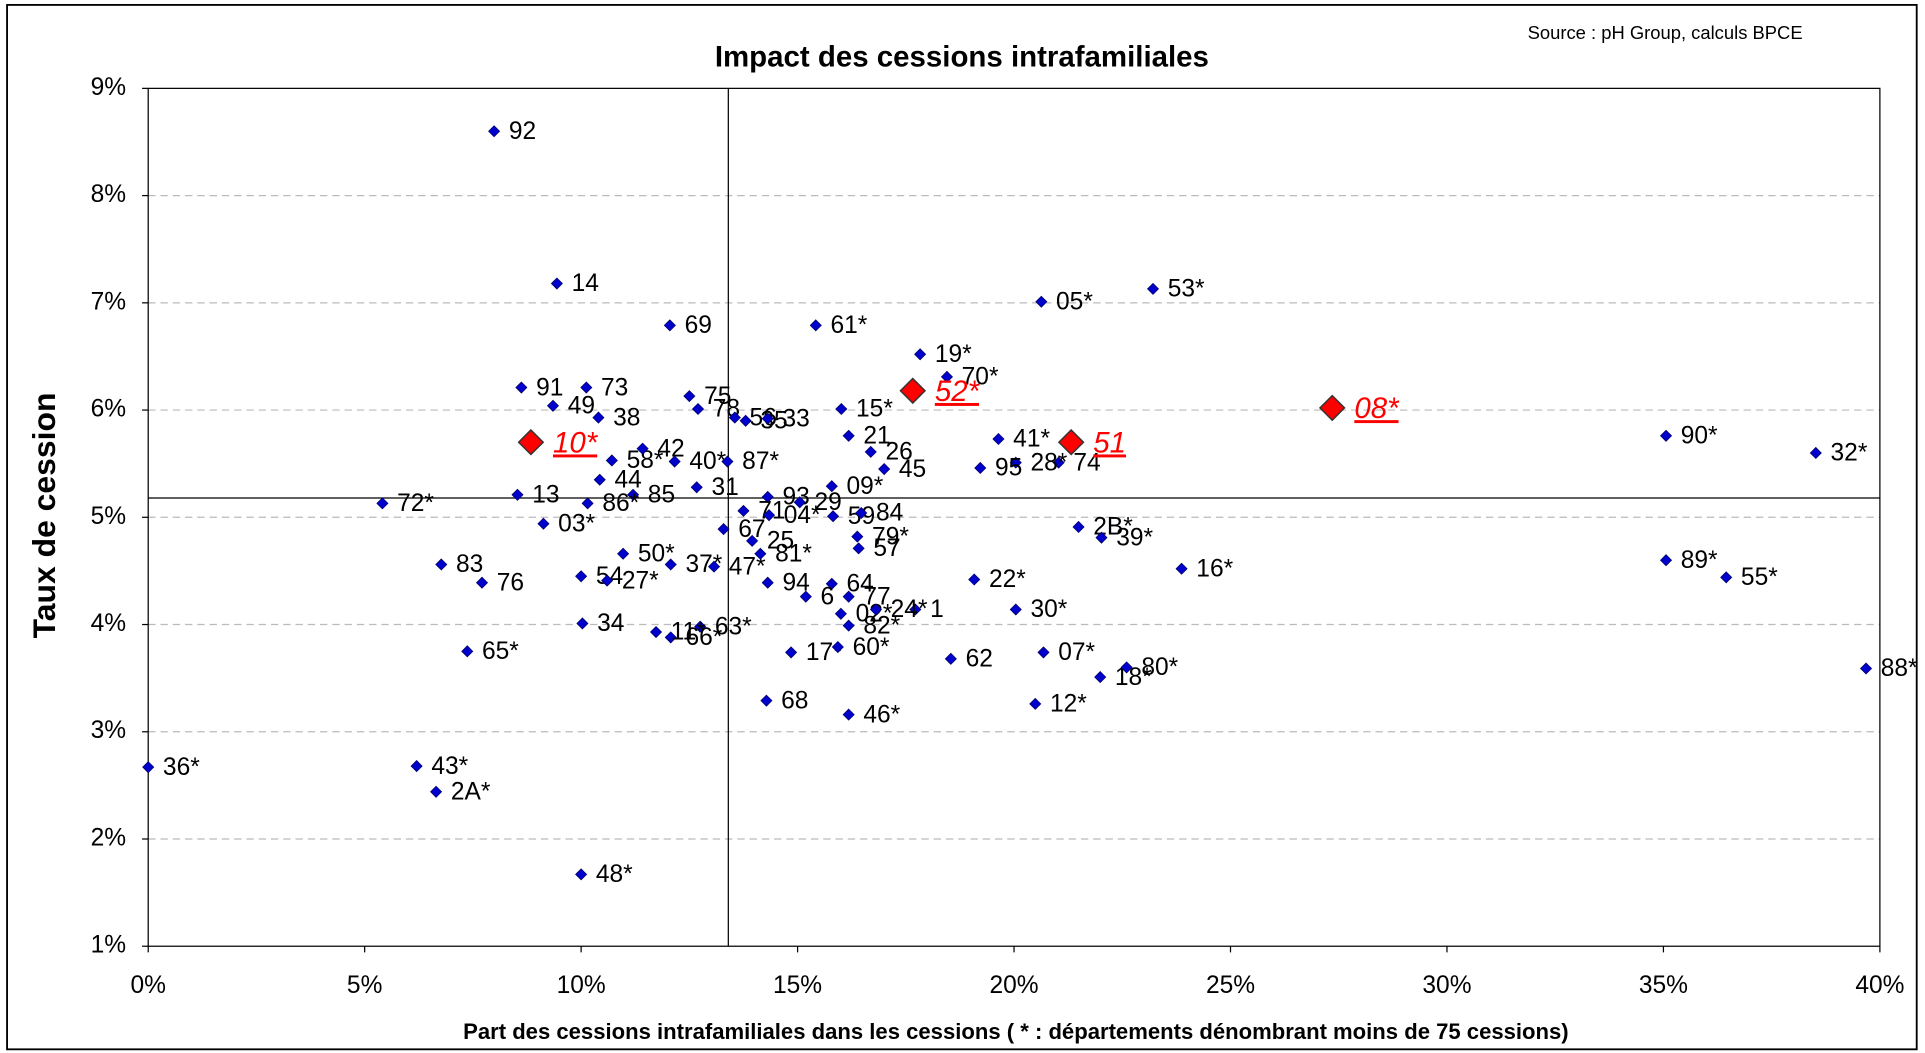  I want to click on point-label: 26, so click(898, 452).